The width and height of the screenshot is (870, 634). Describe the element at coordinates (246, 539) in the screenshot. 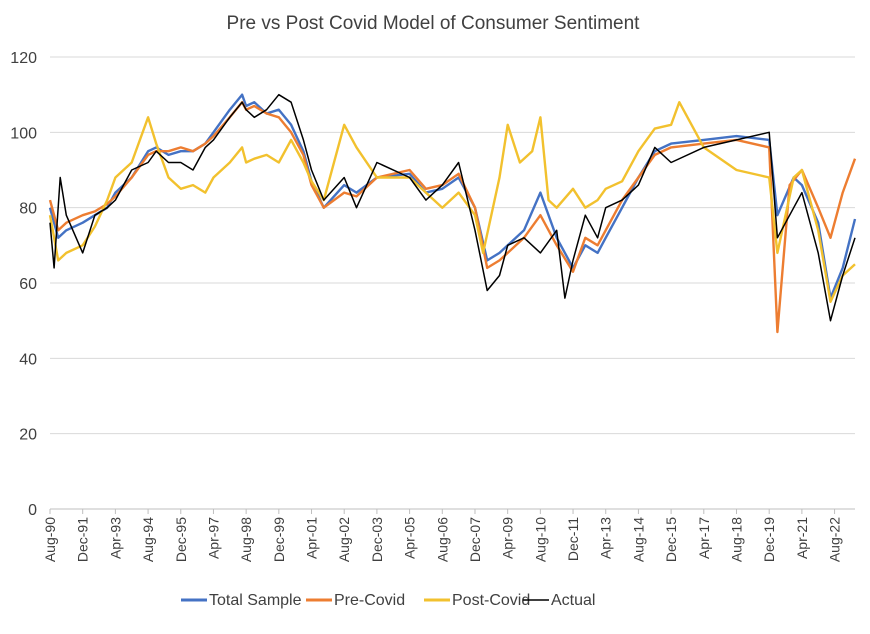

I see `x-tick-label: Aug-98` at that location.